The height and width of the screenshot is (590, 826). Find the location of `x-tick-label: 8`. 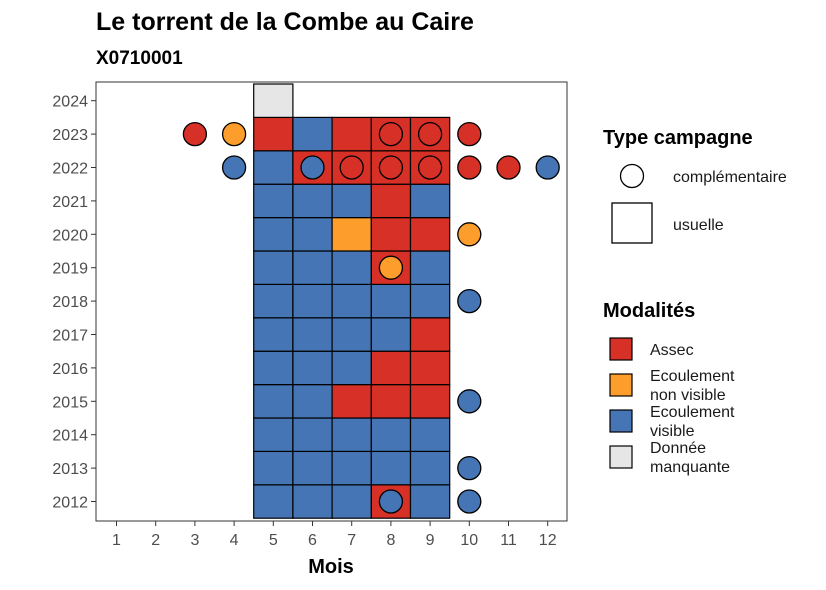

x-tick-label: 8 is located at coordinates (390, 540).